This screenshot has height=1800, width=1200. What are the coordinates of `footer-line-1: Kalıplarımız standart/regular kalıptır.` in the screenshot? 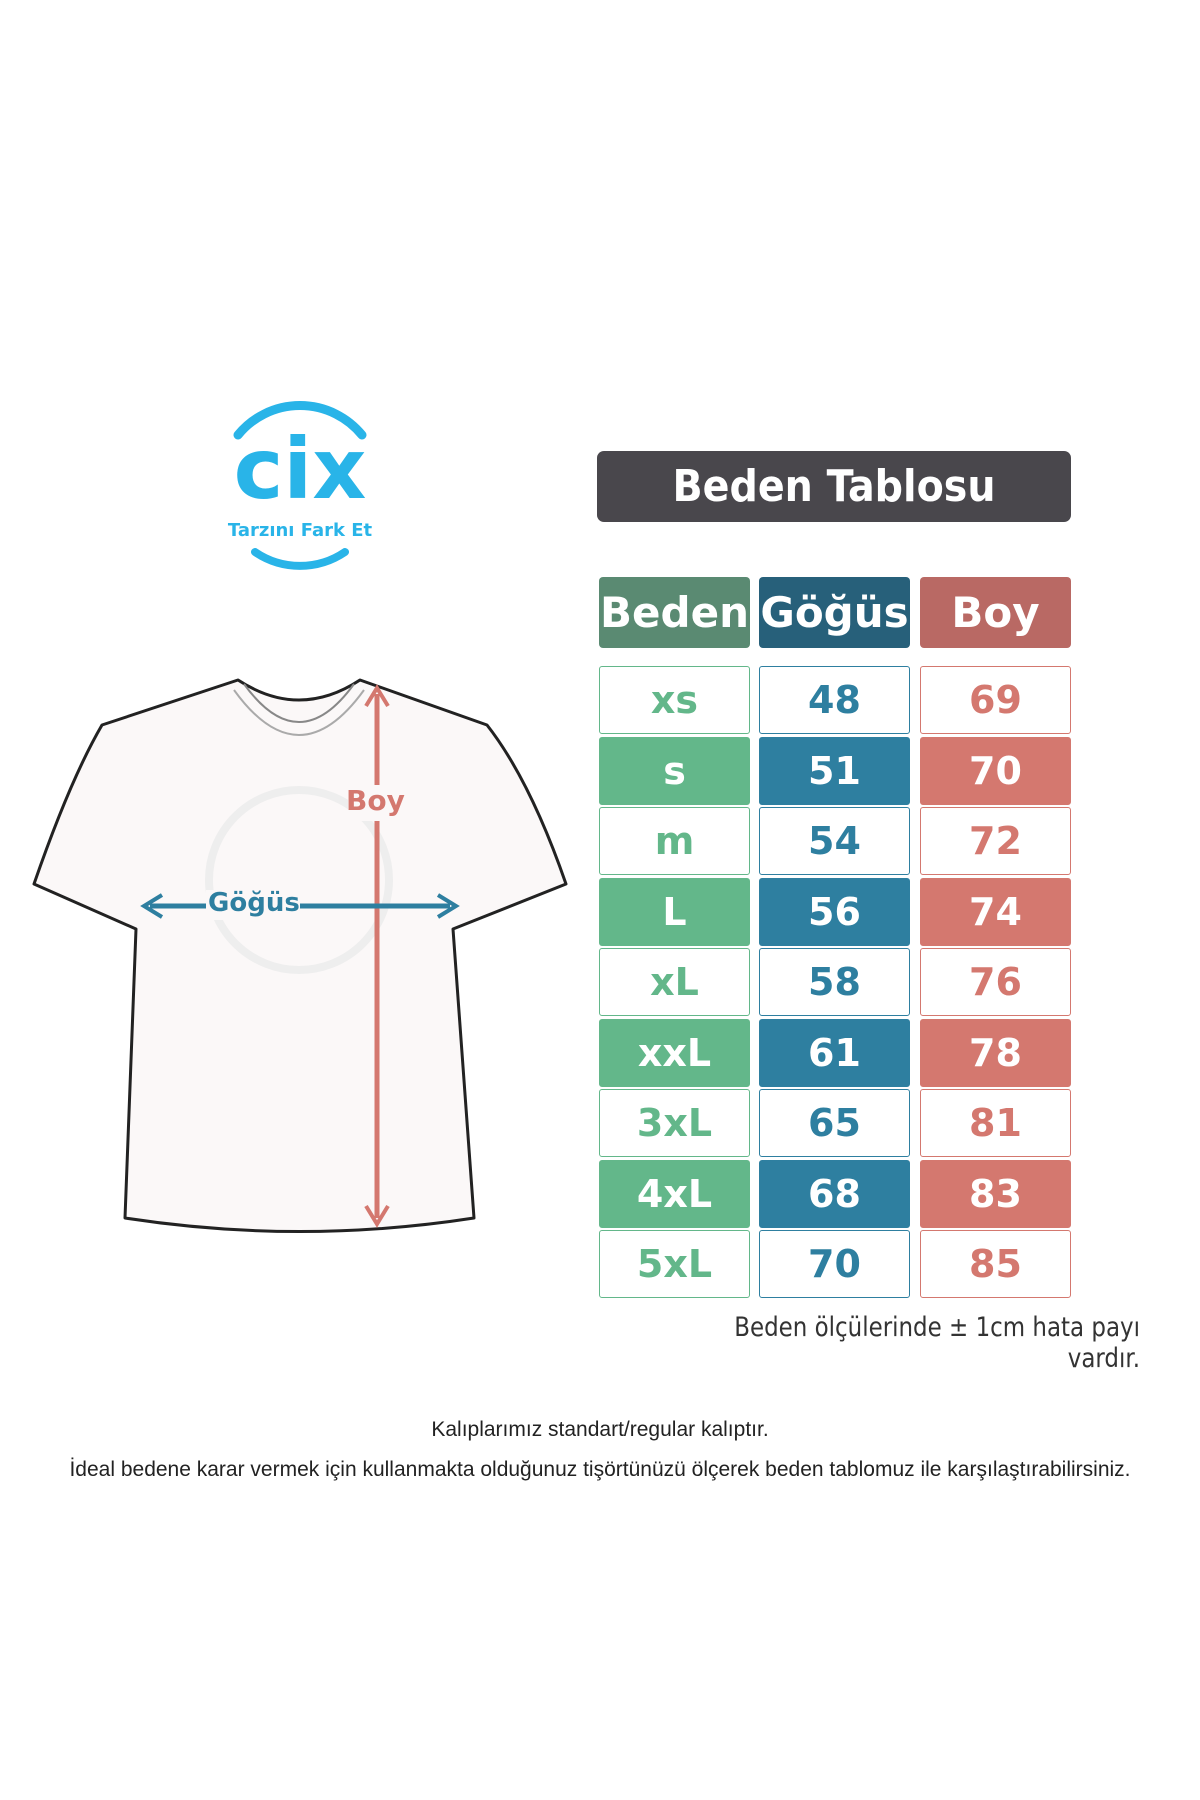 It's located at (600, 1429).